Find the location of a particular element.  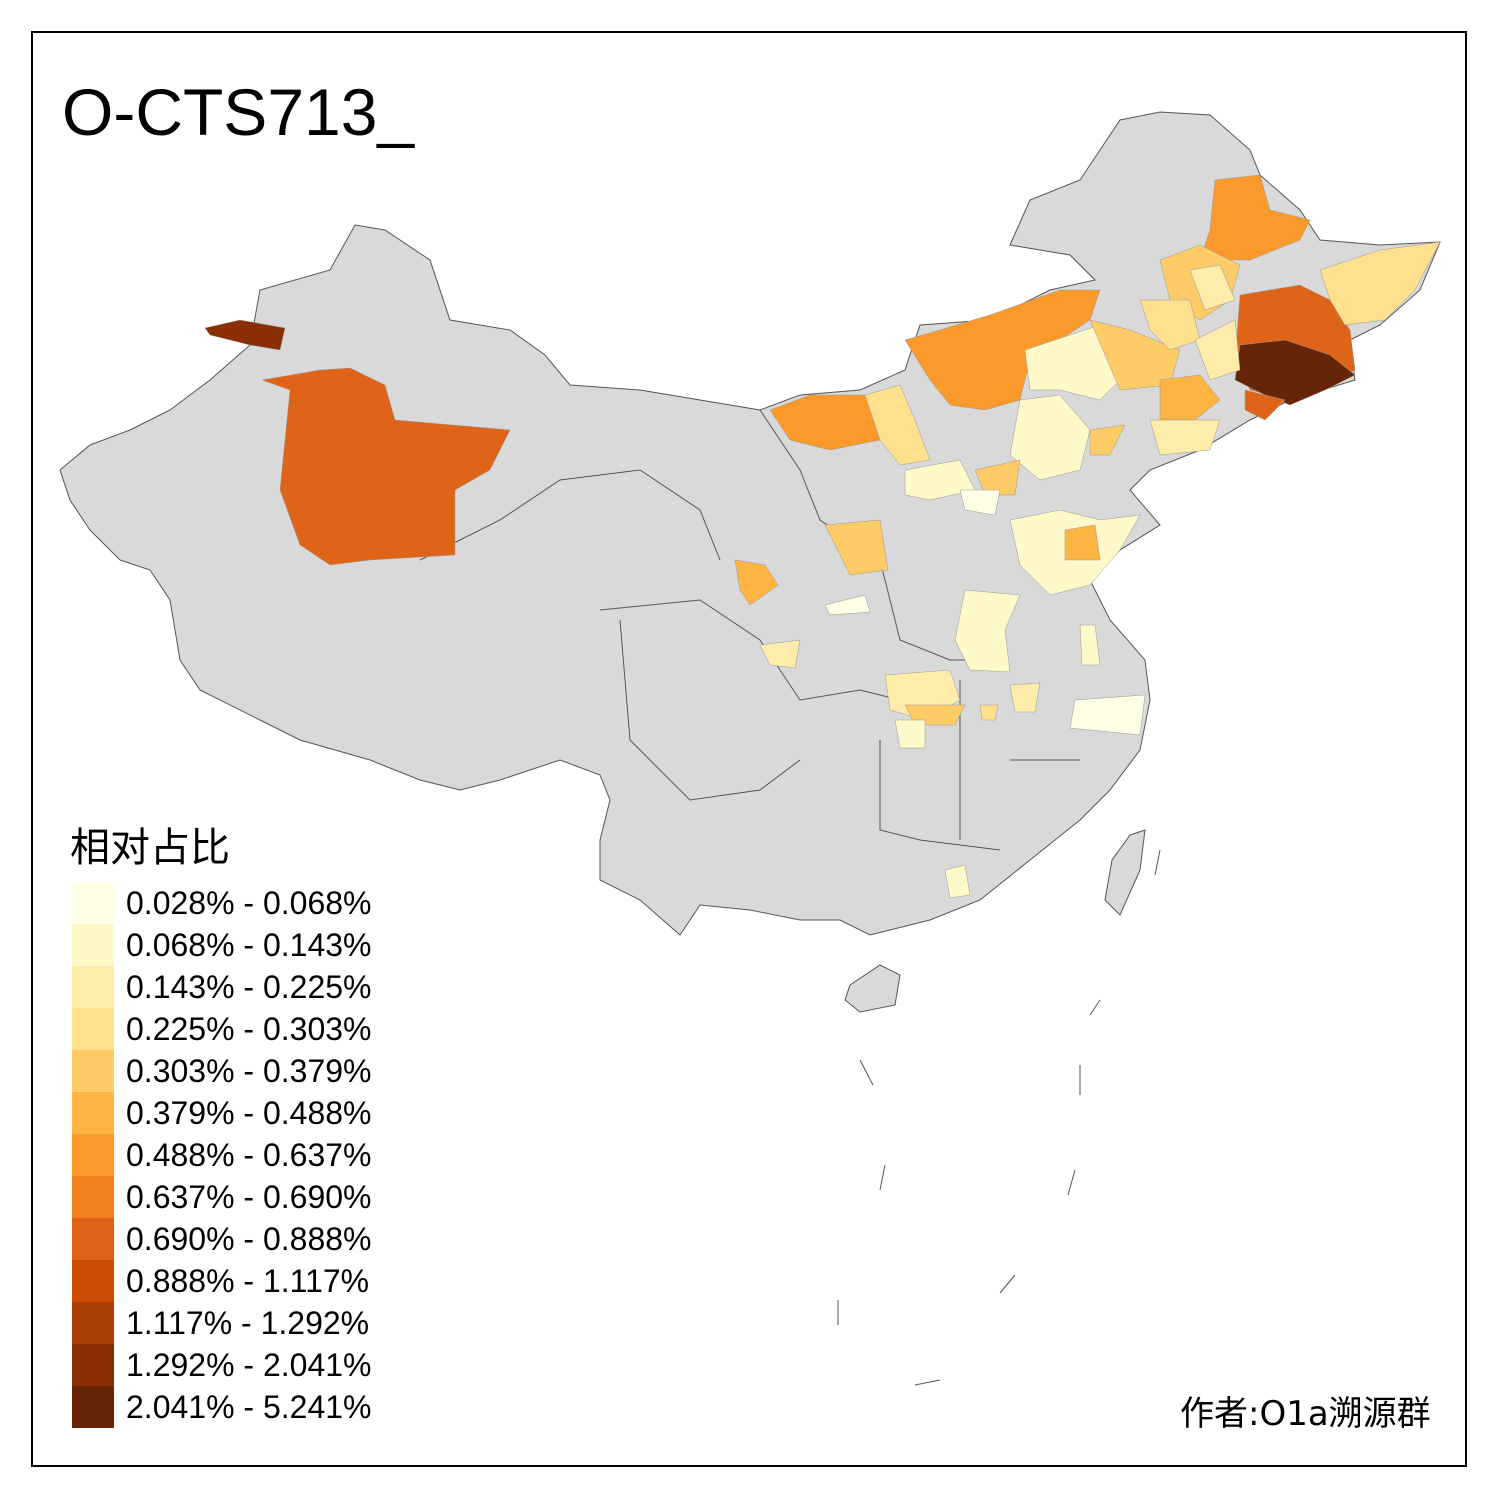

legend-label: 0.488% - 0.637% is located at coordinates (249, 1155).